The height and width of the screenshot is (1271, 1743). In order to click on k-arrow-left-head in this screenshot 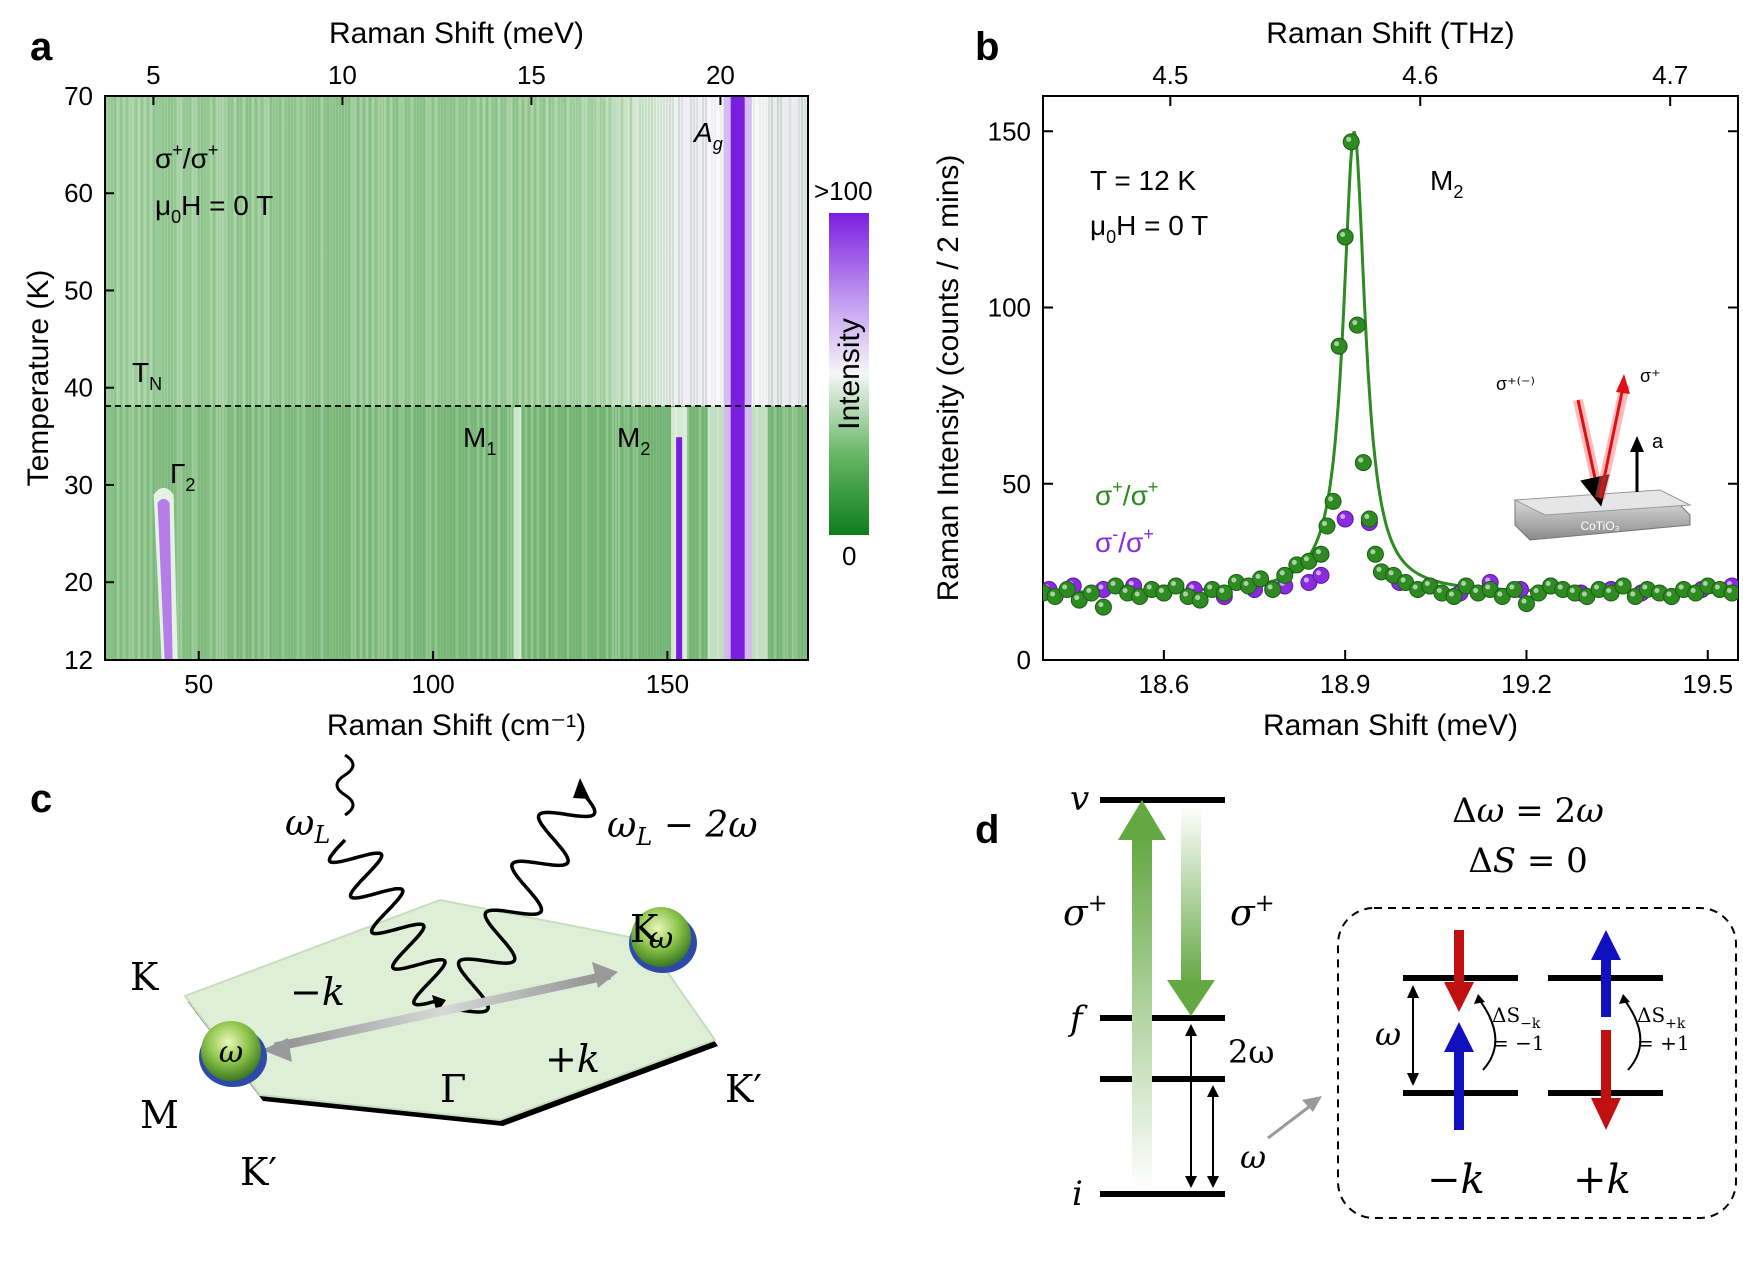, I will do `click(277, 1050)`.